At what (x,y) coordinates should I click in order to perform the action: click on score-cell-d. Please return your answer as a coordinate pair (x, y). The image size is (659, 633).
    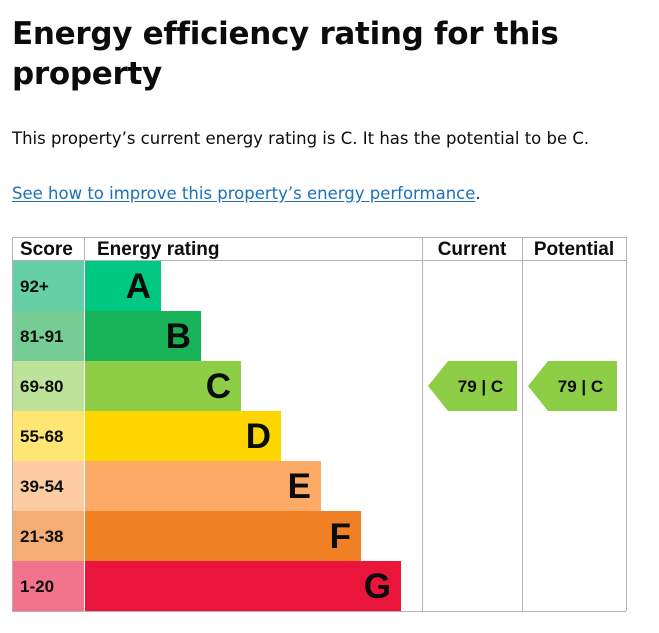
    Looking at the image, I should click on (48, 436).